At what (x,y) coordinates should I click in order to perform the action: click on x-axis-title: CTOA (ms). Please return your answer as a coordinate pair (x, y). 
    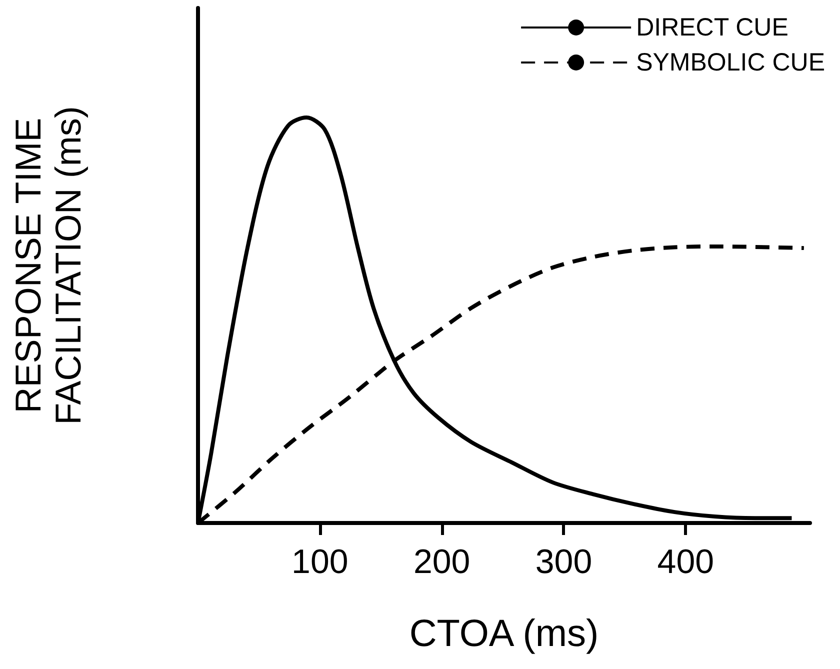
    Looking at the image, I should click on (504, 634).